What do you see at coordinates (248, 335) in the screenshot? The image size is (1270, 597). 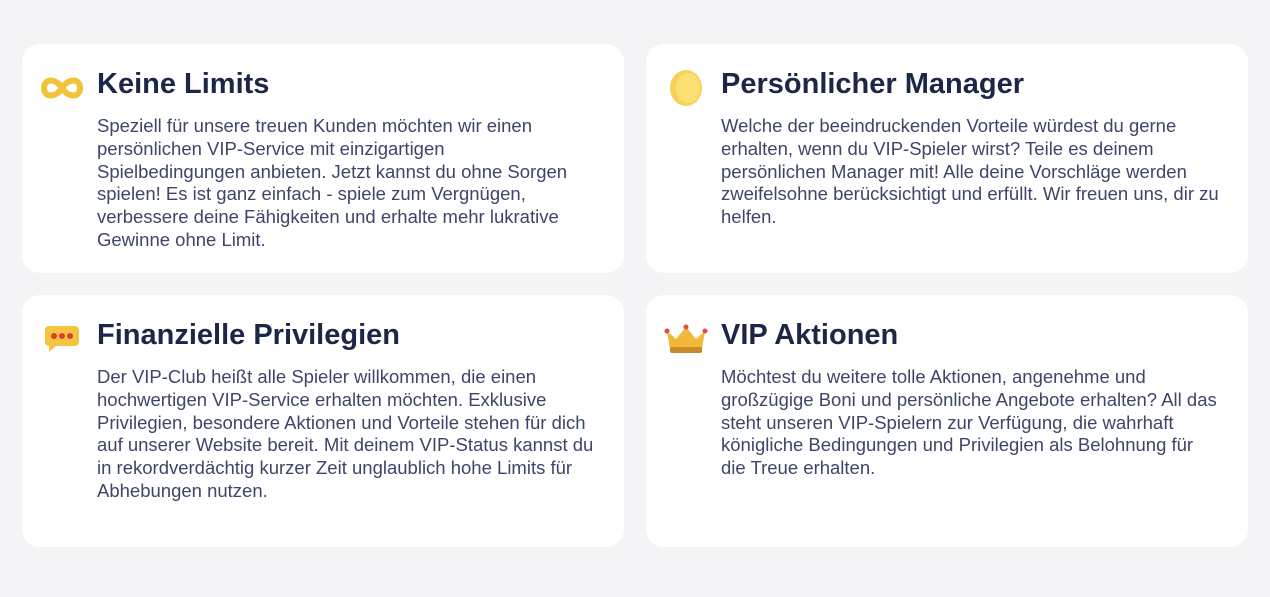 I see `card-title: Finanzielle Privilegien` at bounding box center [248, 335].